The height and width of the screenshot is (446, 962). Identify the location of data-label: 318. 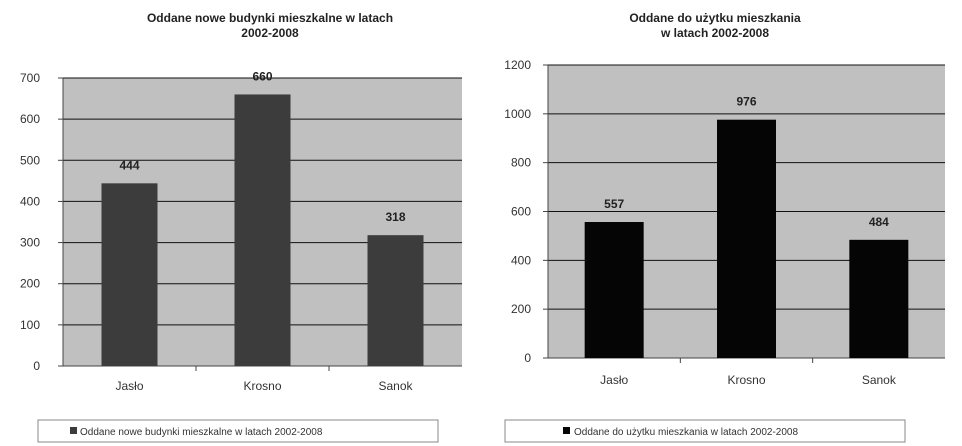
(395, 217).